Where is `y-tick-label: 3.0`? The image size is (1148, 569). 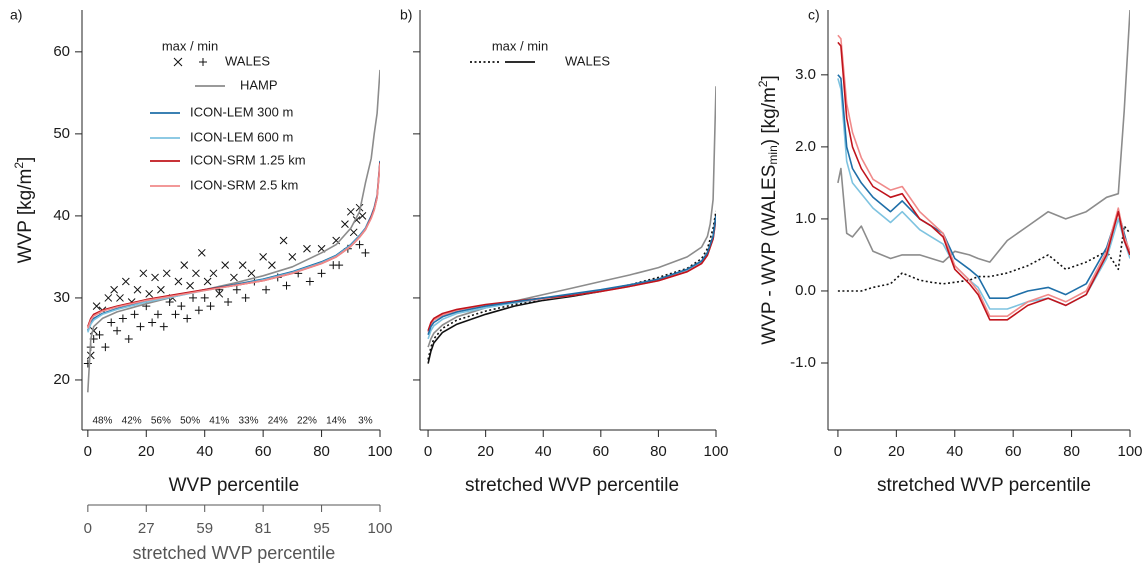
y-tick-label: 3.0 is located at coordinates (805, 74).